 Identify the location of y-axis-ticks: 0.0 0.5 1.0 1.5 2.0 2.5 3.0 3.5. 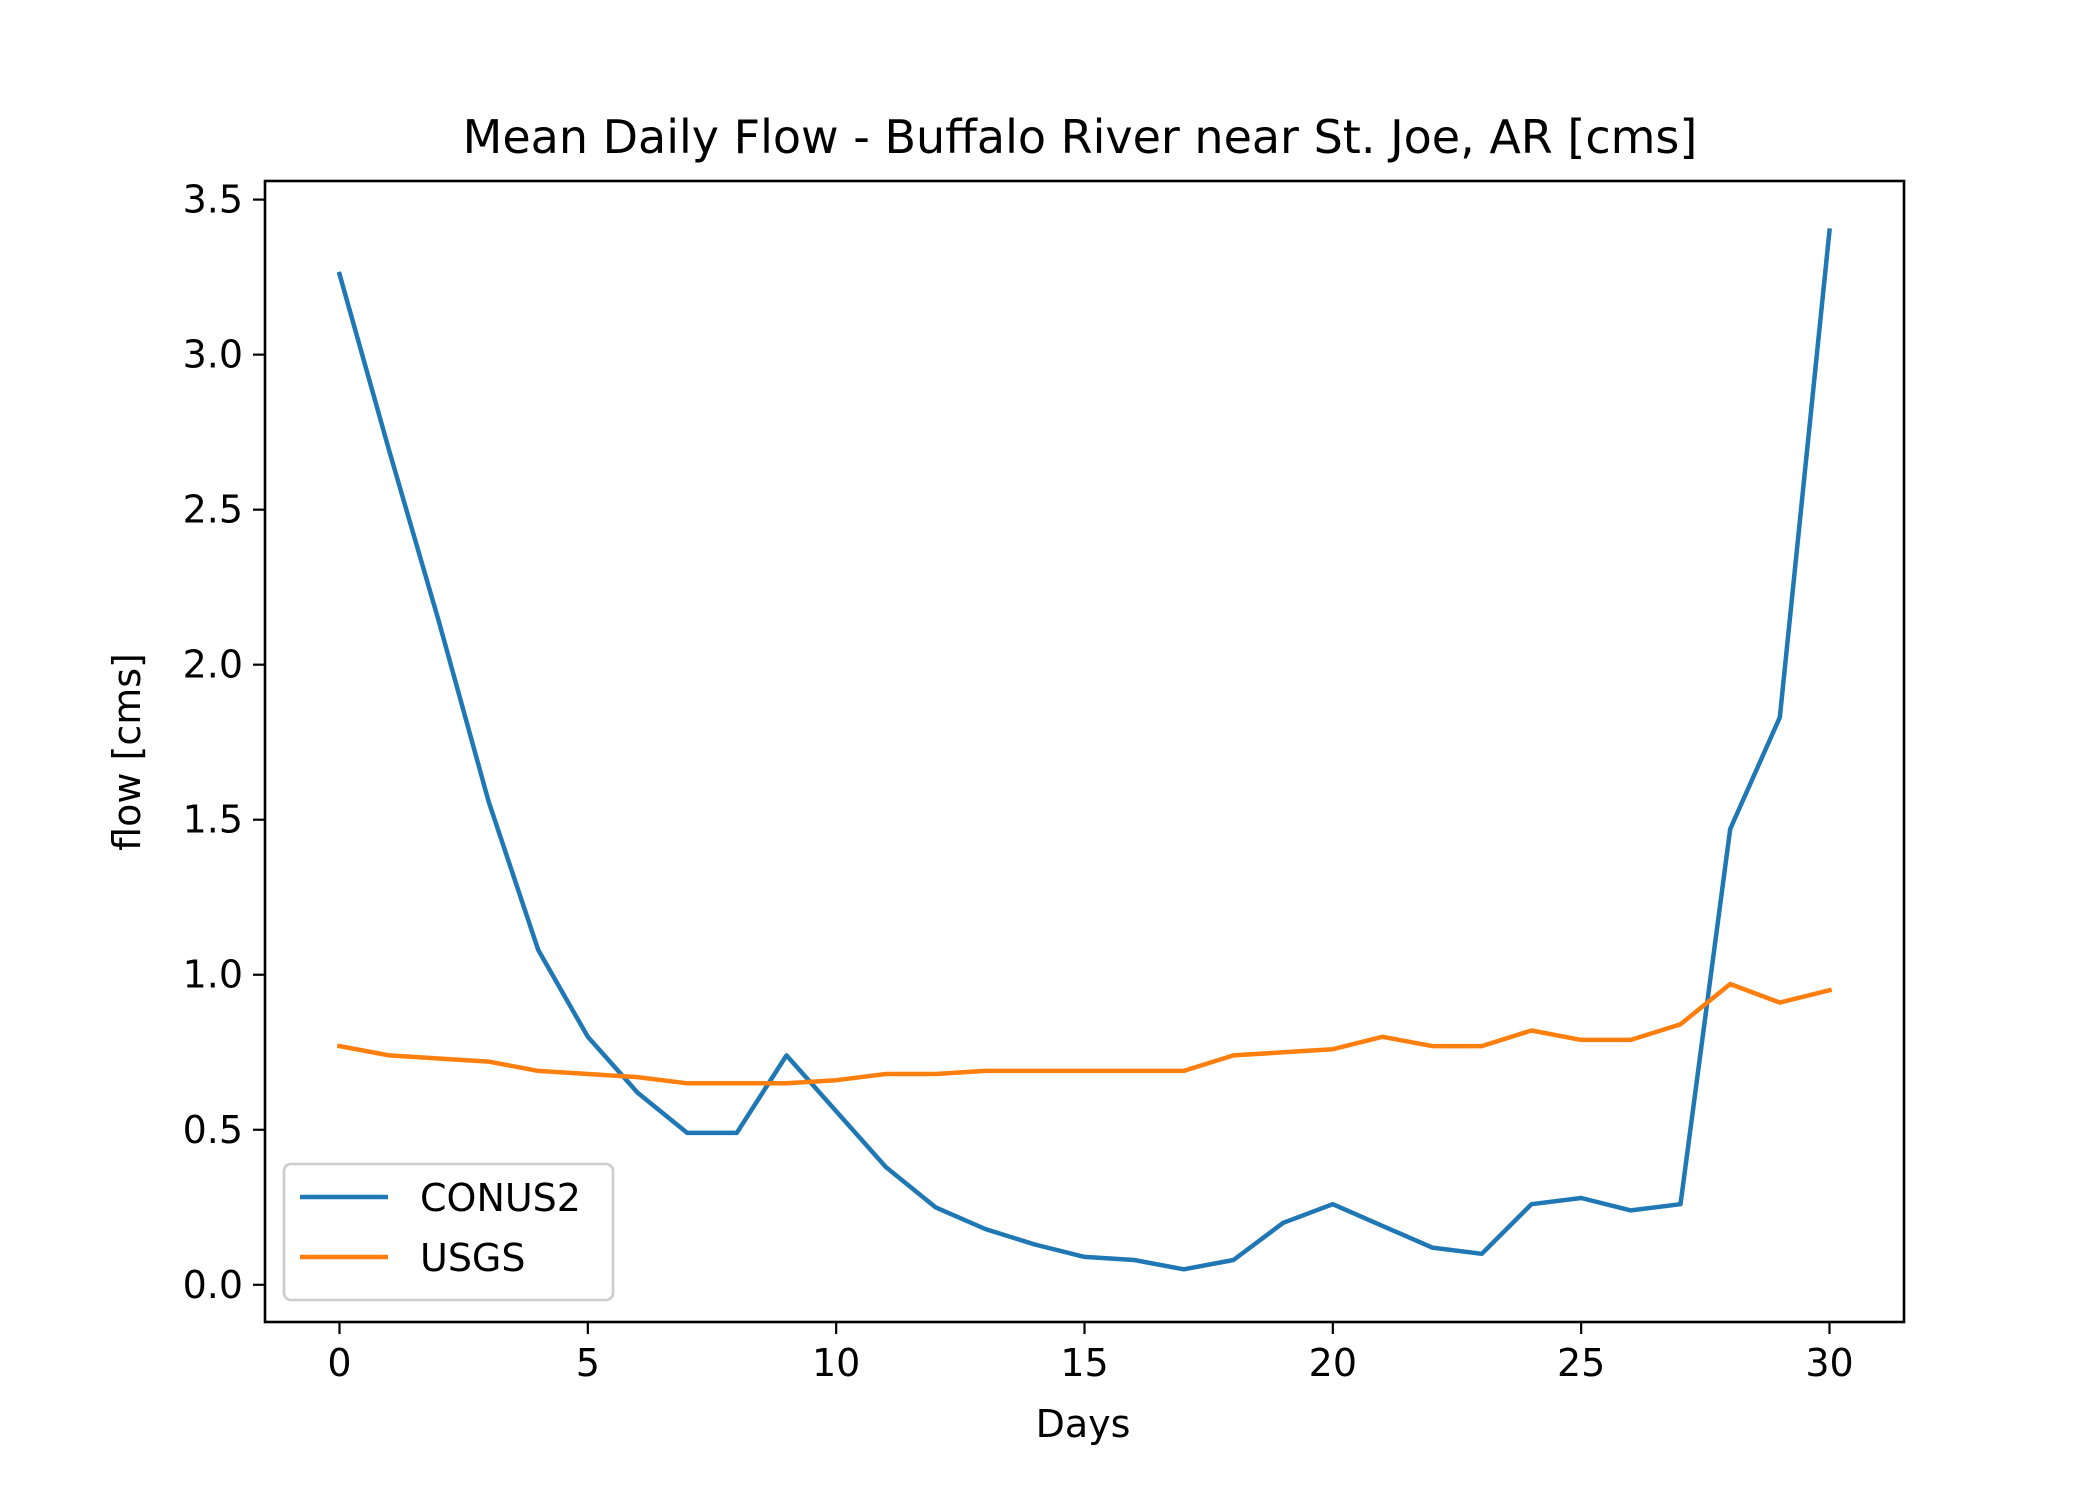
(224, 742).